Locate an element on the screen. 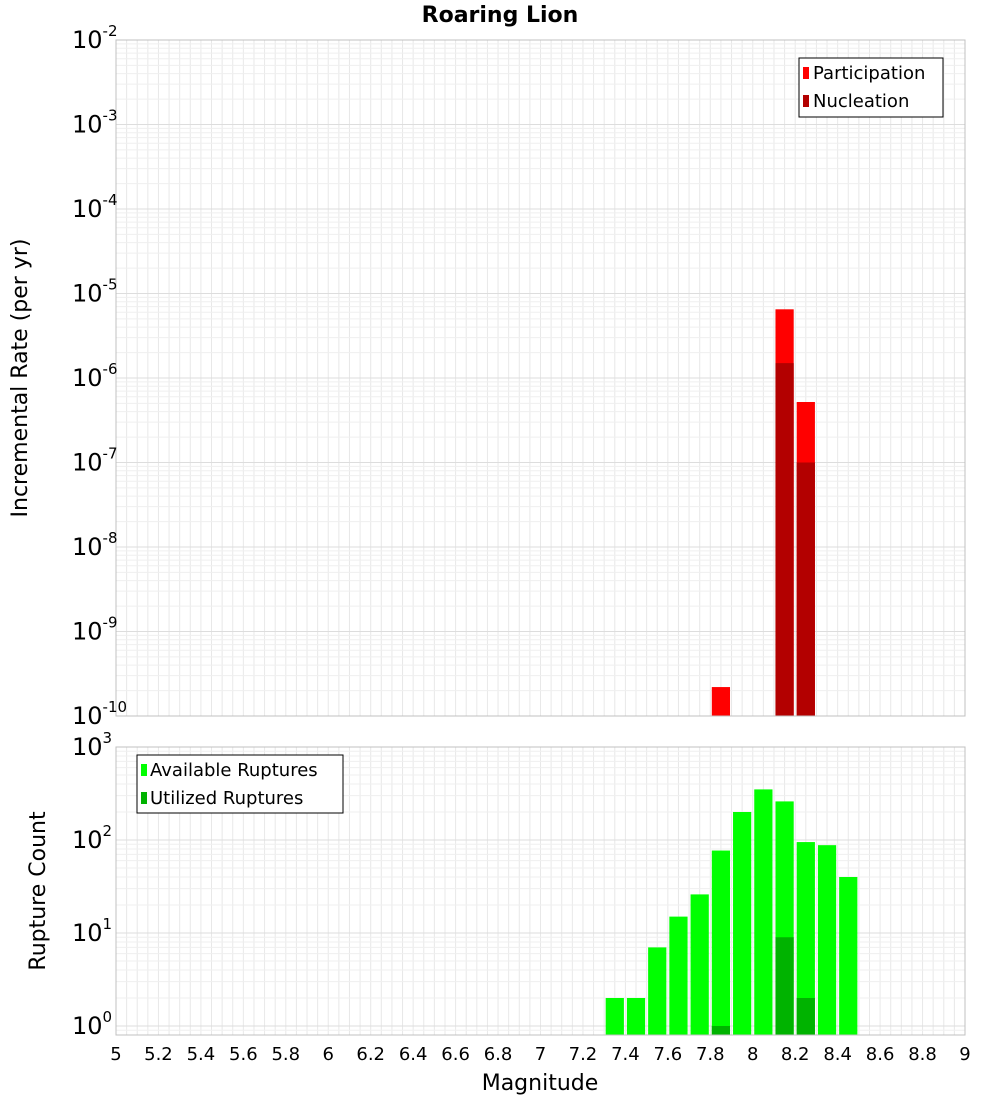  legend-participation-label: Participation is located at coordinates (869, 73).